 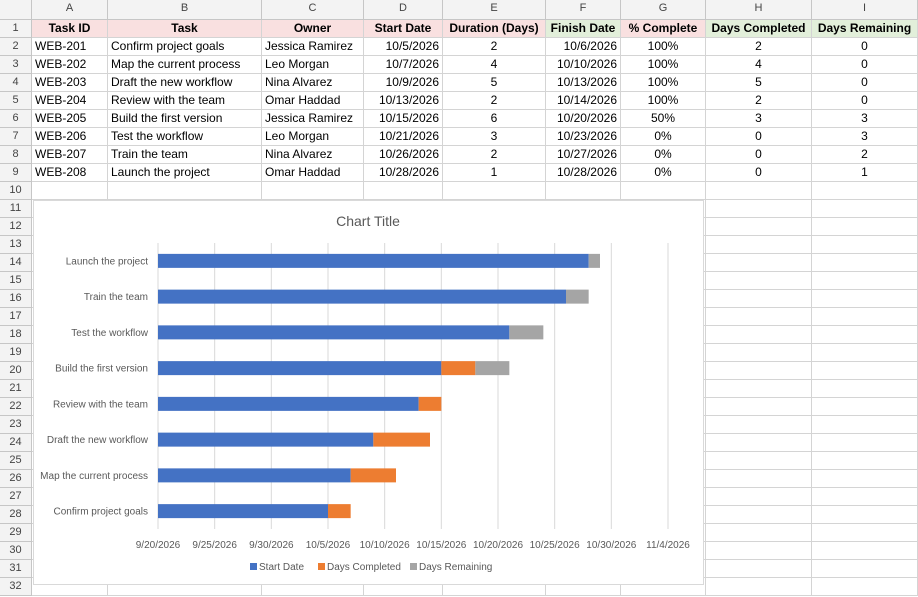 What do you see at coordinates (403, 173) in the screenshot?
I see `table-cell: 10/28/2026` at bounding box center [403, 173].